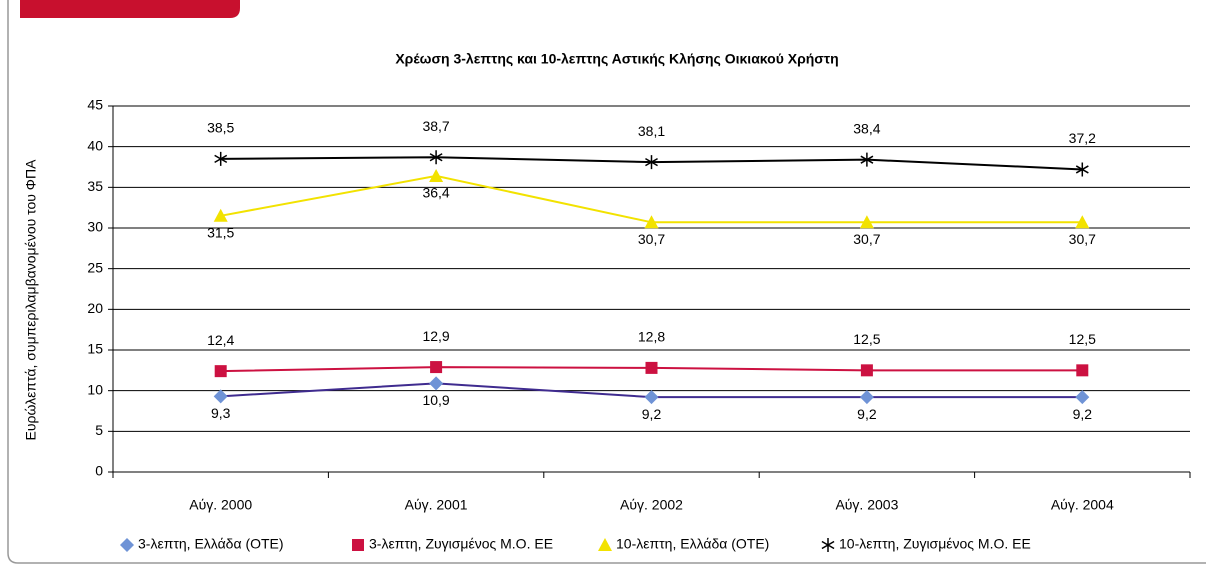  Describe the element at coordinates (866, 128) in the screenshot. I see `data-label: 38,4` at that location.